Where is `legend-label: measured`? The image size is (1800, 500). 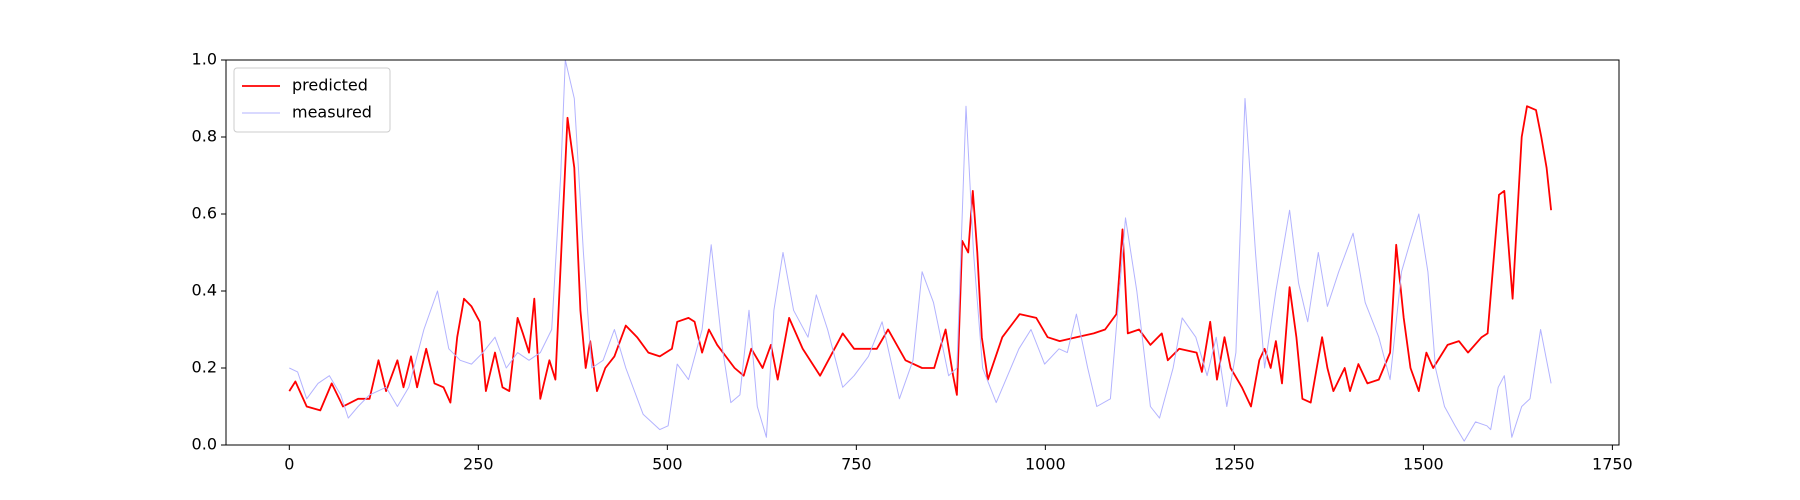
legend-label: measured is located at coordinates (332, 112).